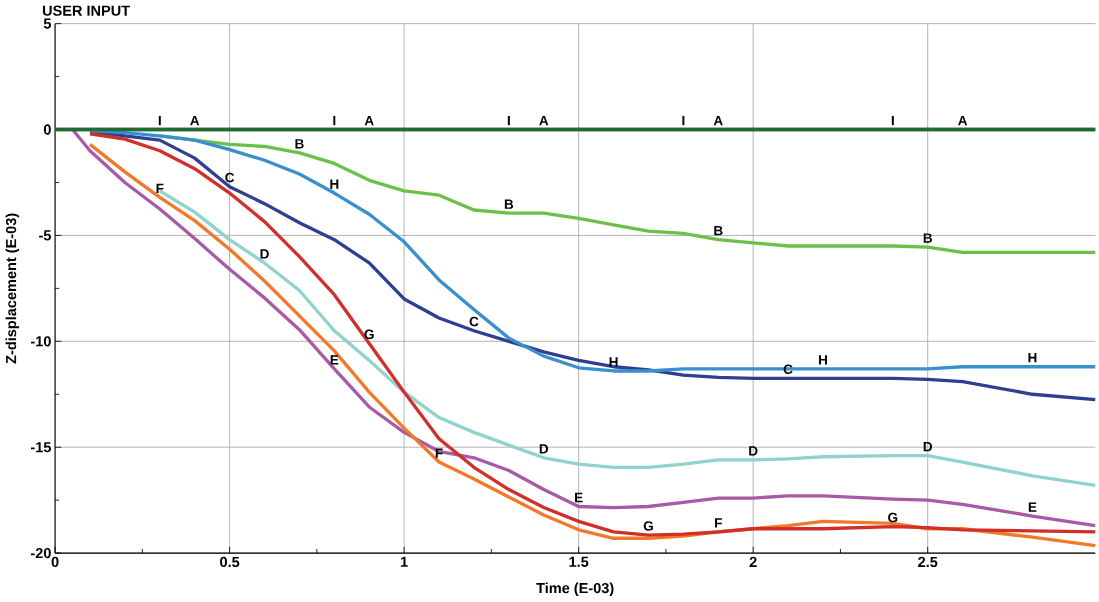 Image resolution: width=1099 pixels, height=602 pixels. I want to click on series-label: D, so click(264, 254).